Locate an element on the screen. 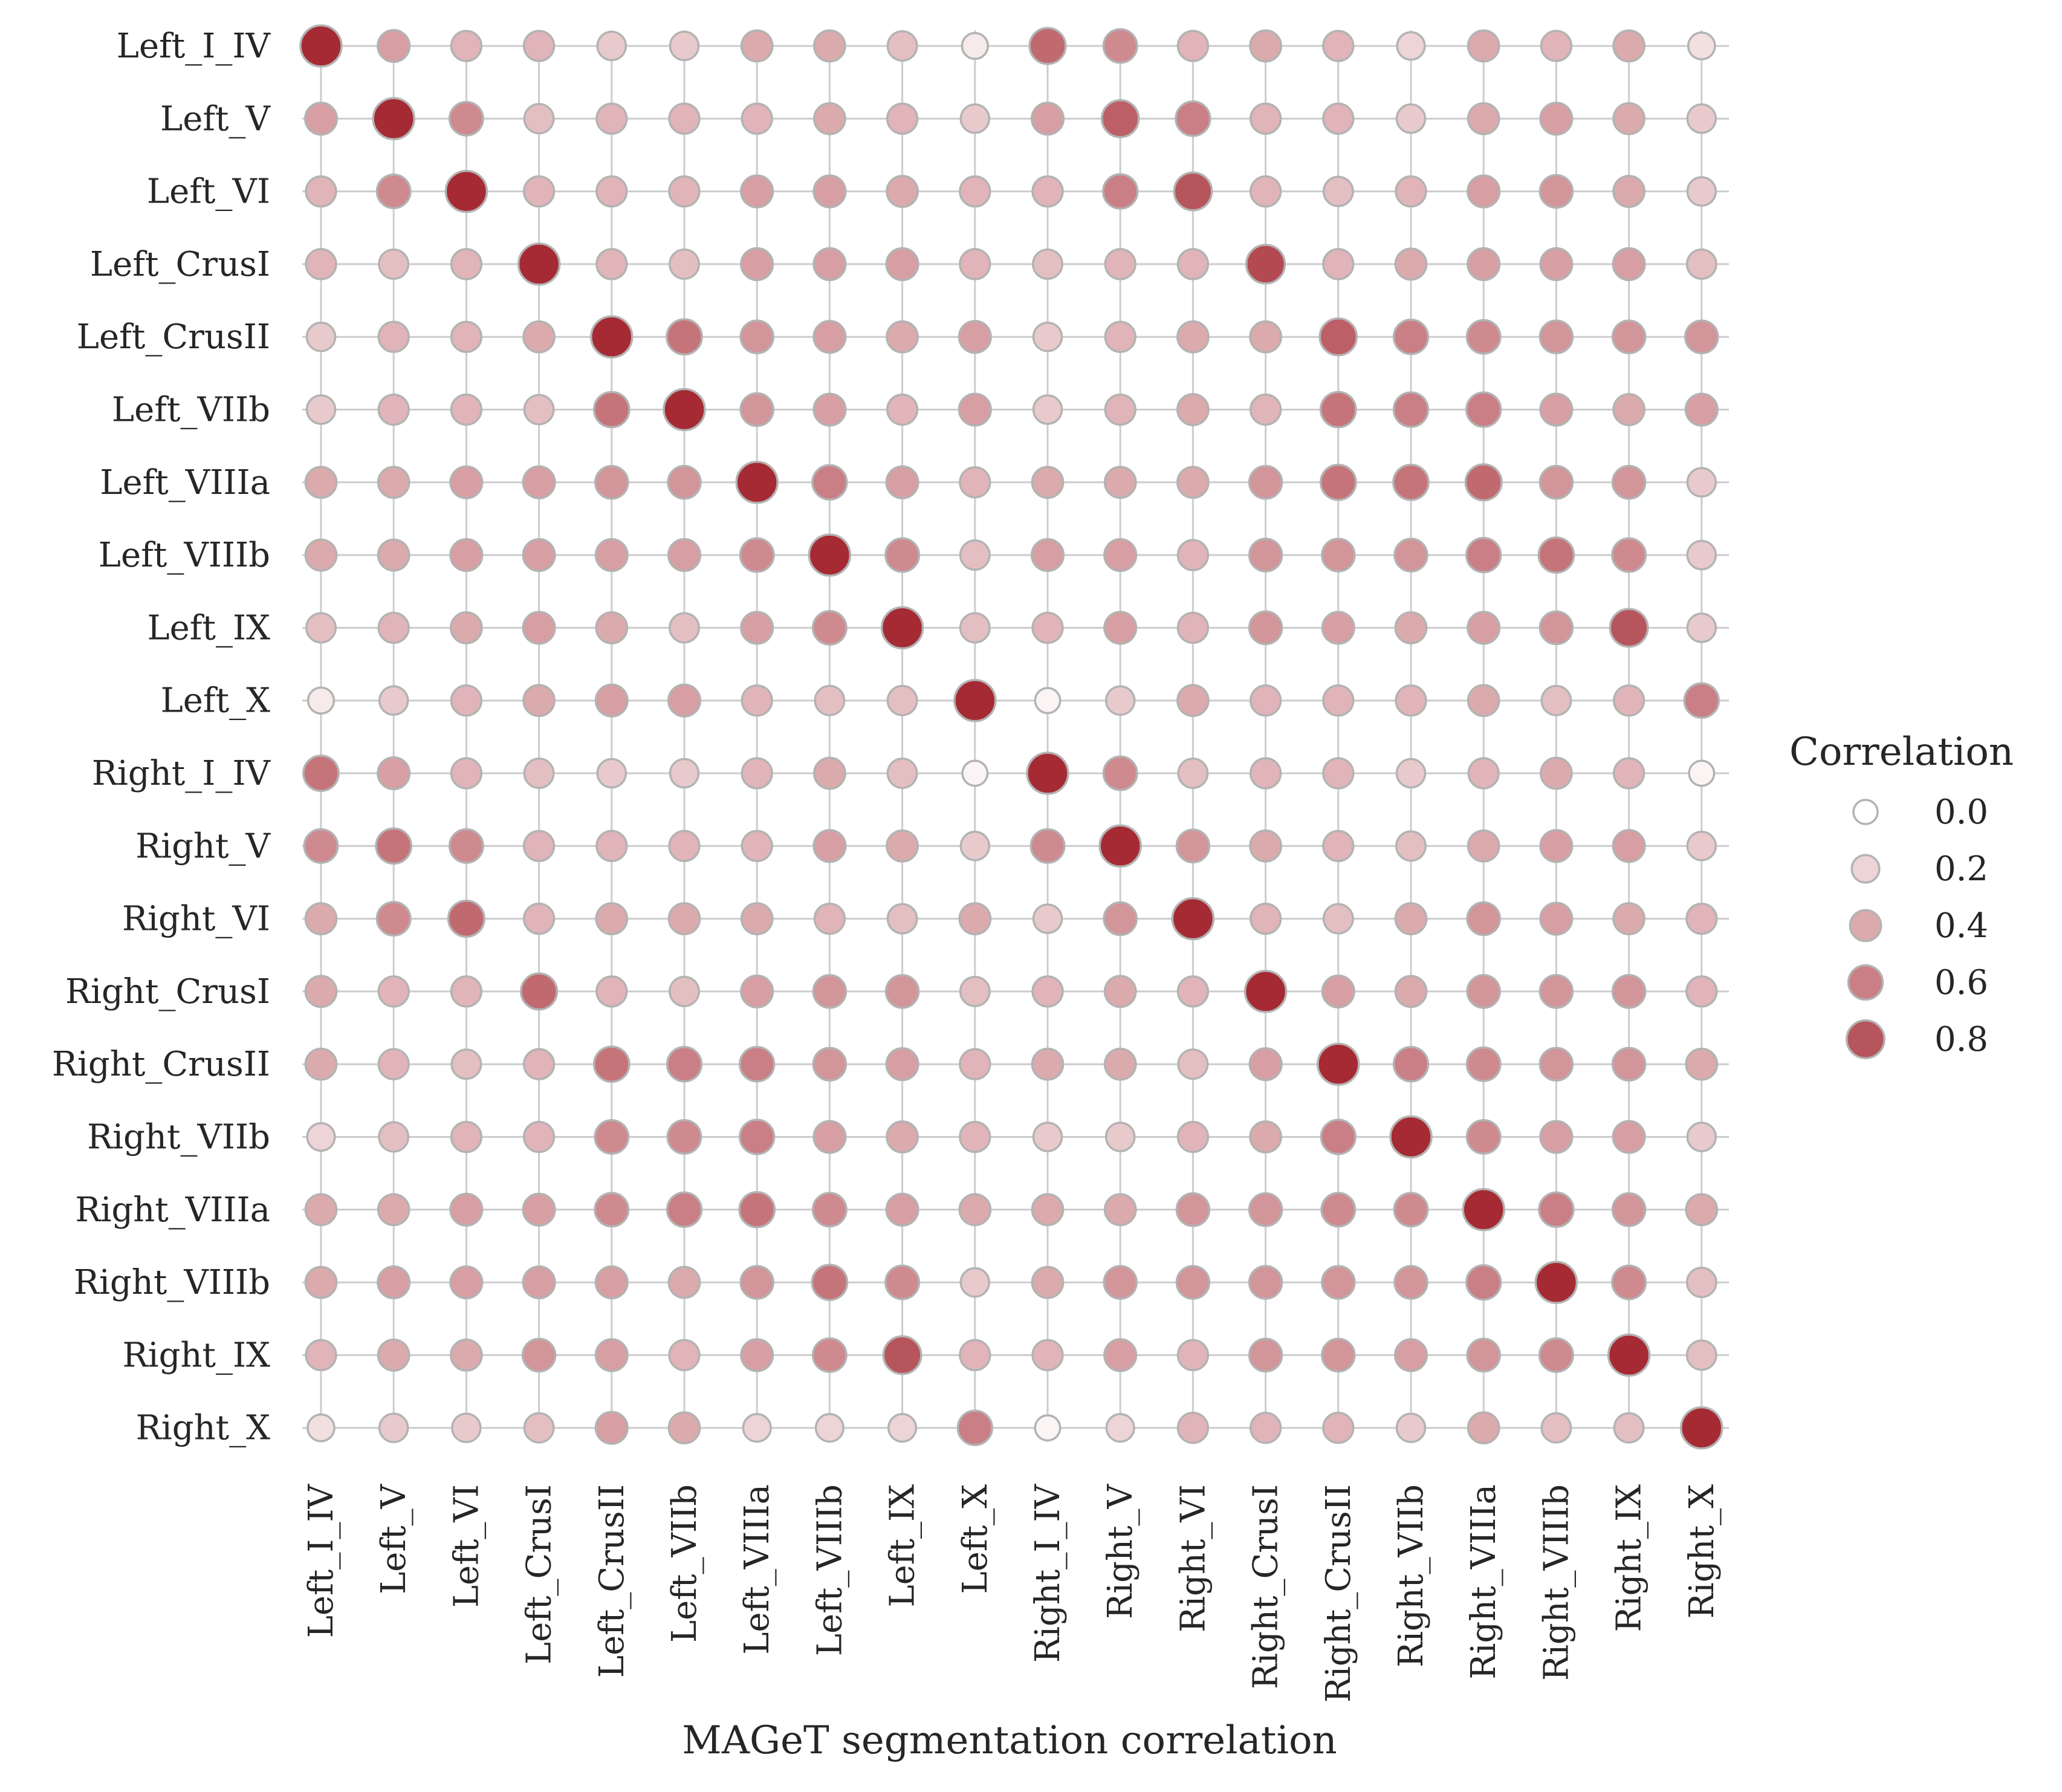 Image resolution: width=2062 pixels, height=1792 pixels. dot-Right_CrusII-Right_I_IV is located at coordinates (1048, 1064).